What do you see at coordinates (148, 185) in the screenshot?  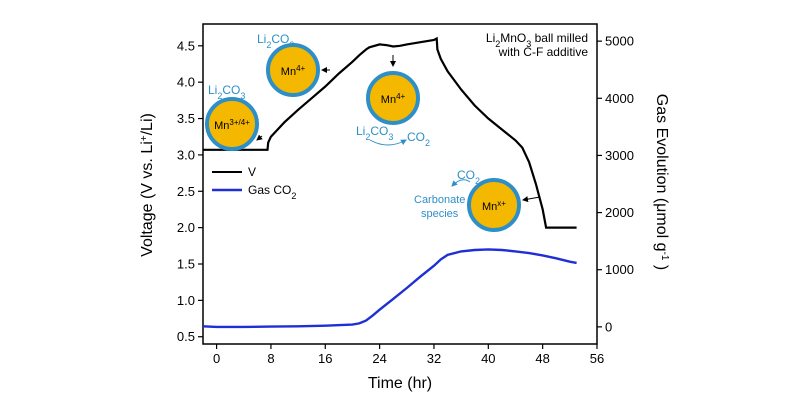 I see `y-left-axis-label: Voltage (V vs. Li+/Li)` at bounding box center [148, 185].